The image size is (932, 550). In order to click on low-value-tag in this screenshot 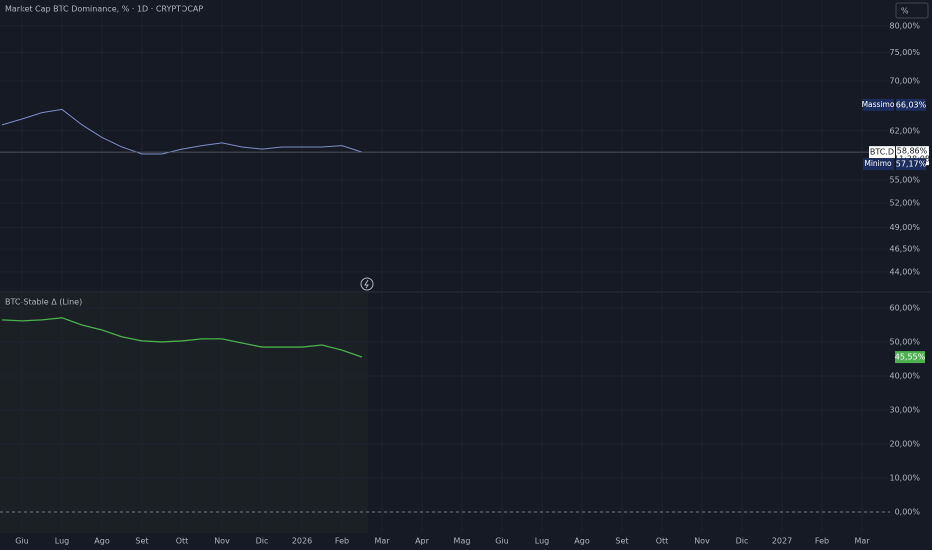, I will do `click(911, 164)`.